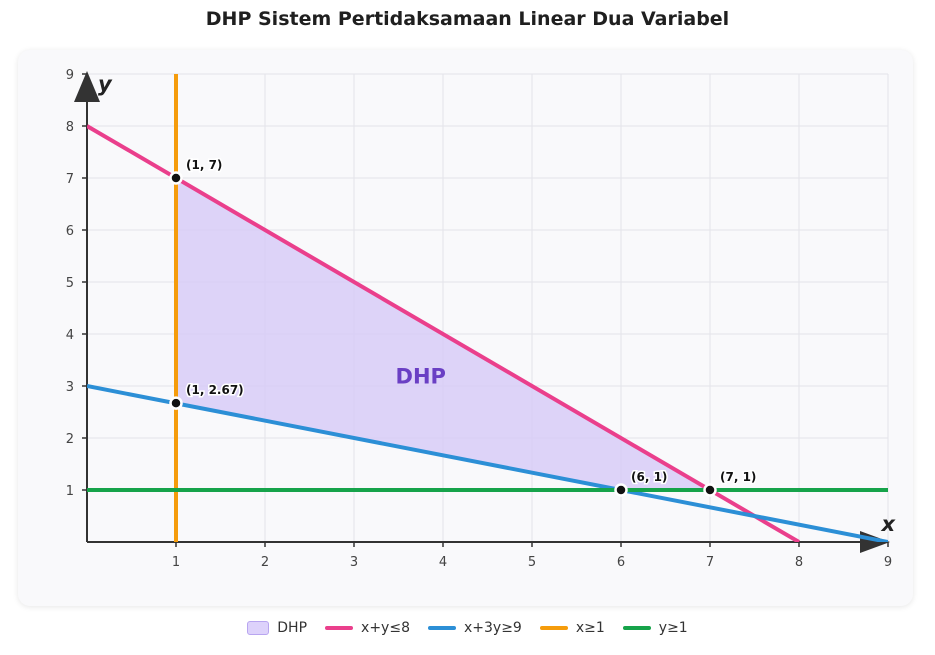 This screenshot has height=655, width=935. Describe the element at coordinates (70, 283) in the screenshot. I see `y-tick-label: 5` at that location.